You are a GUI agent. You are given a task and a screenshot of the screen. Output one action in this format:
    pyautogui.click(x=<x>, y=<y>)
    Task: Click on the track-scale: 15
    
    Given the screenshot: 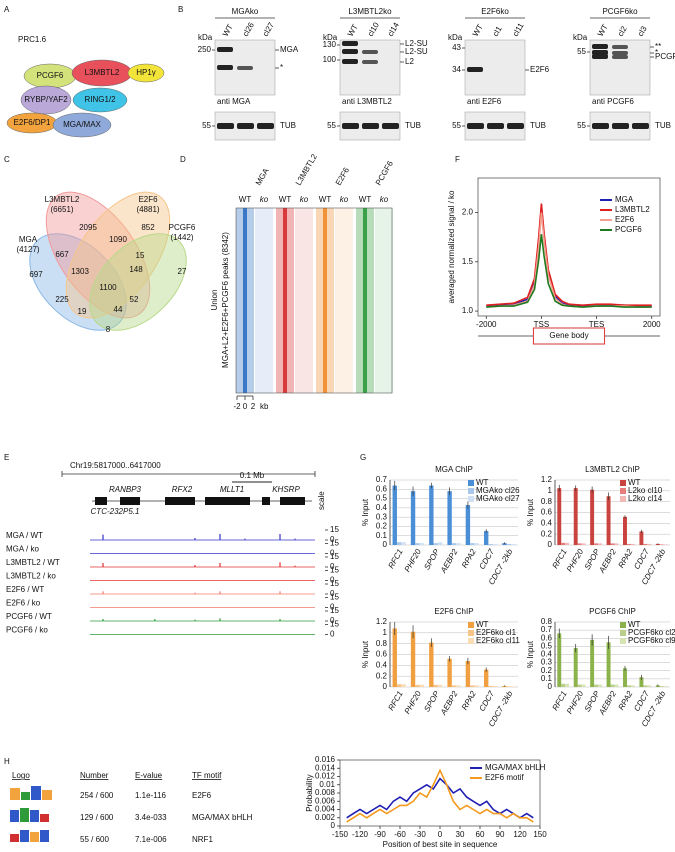 What is the action you would take?
    pyautogui.click(x=334, y=624)
    